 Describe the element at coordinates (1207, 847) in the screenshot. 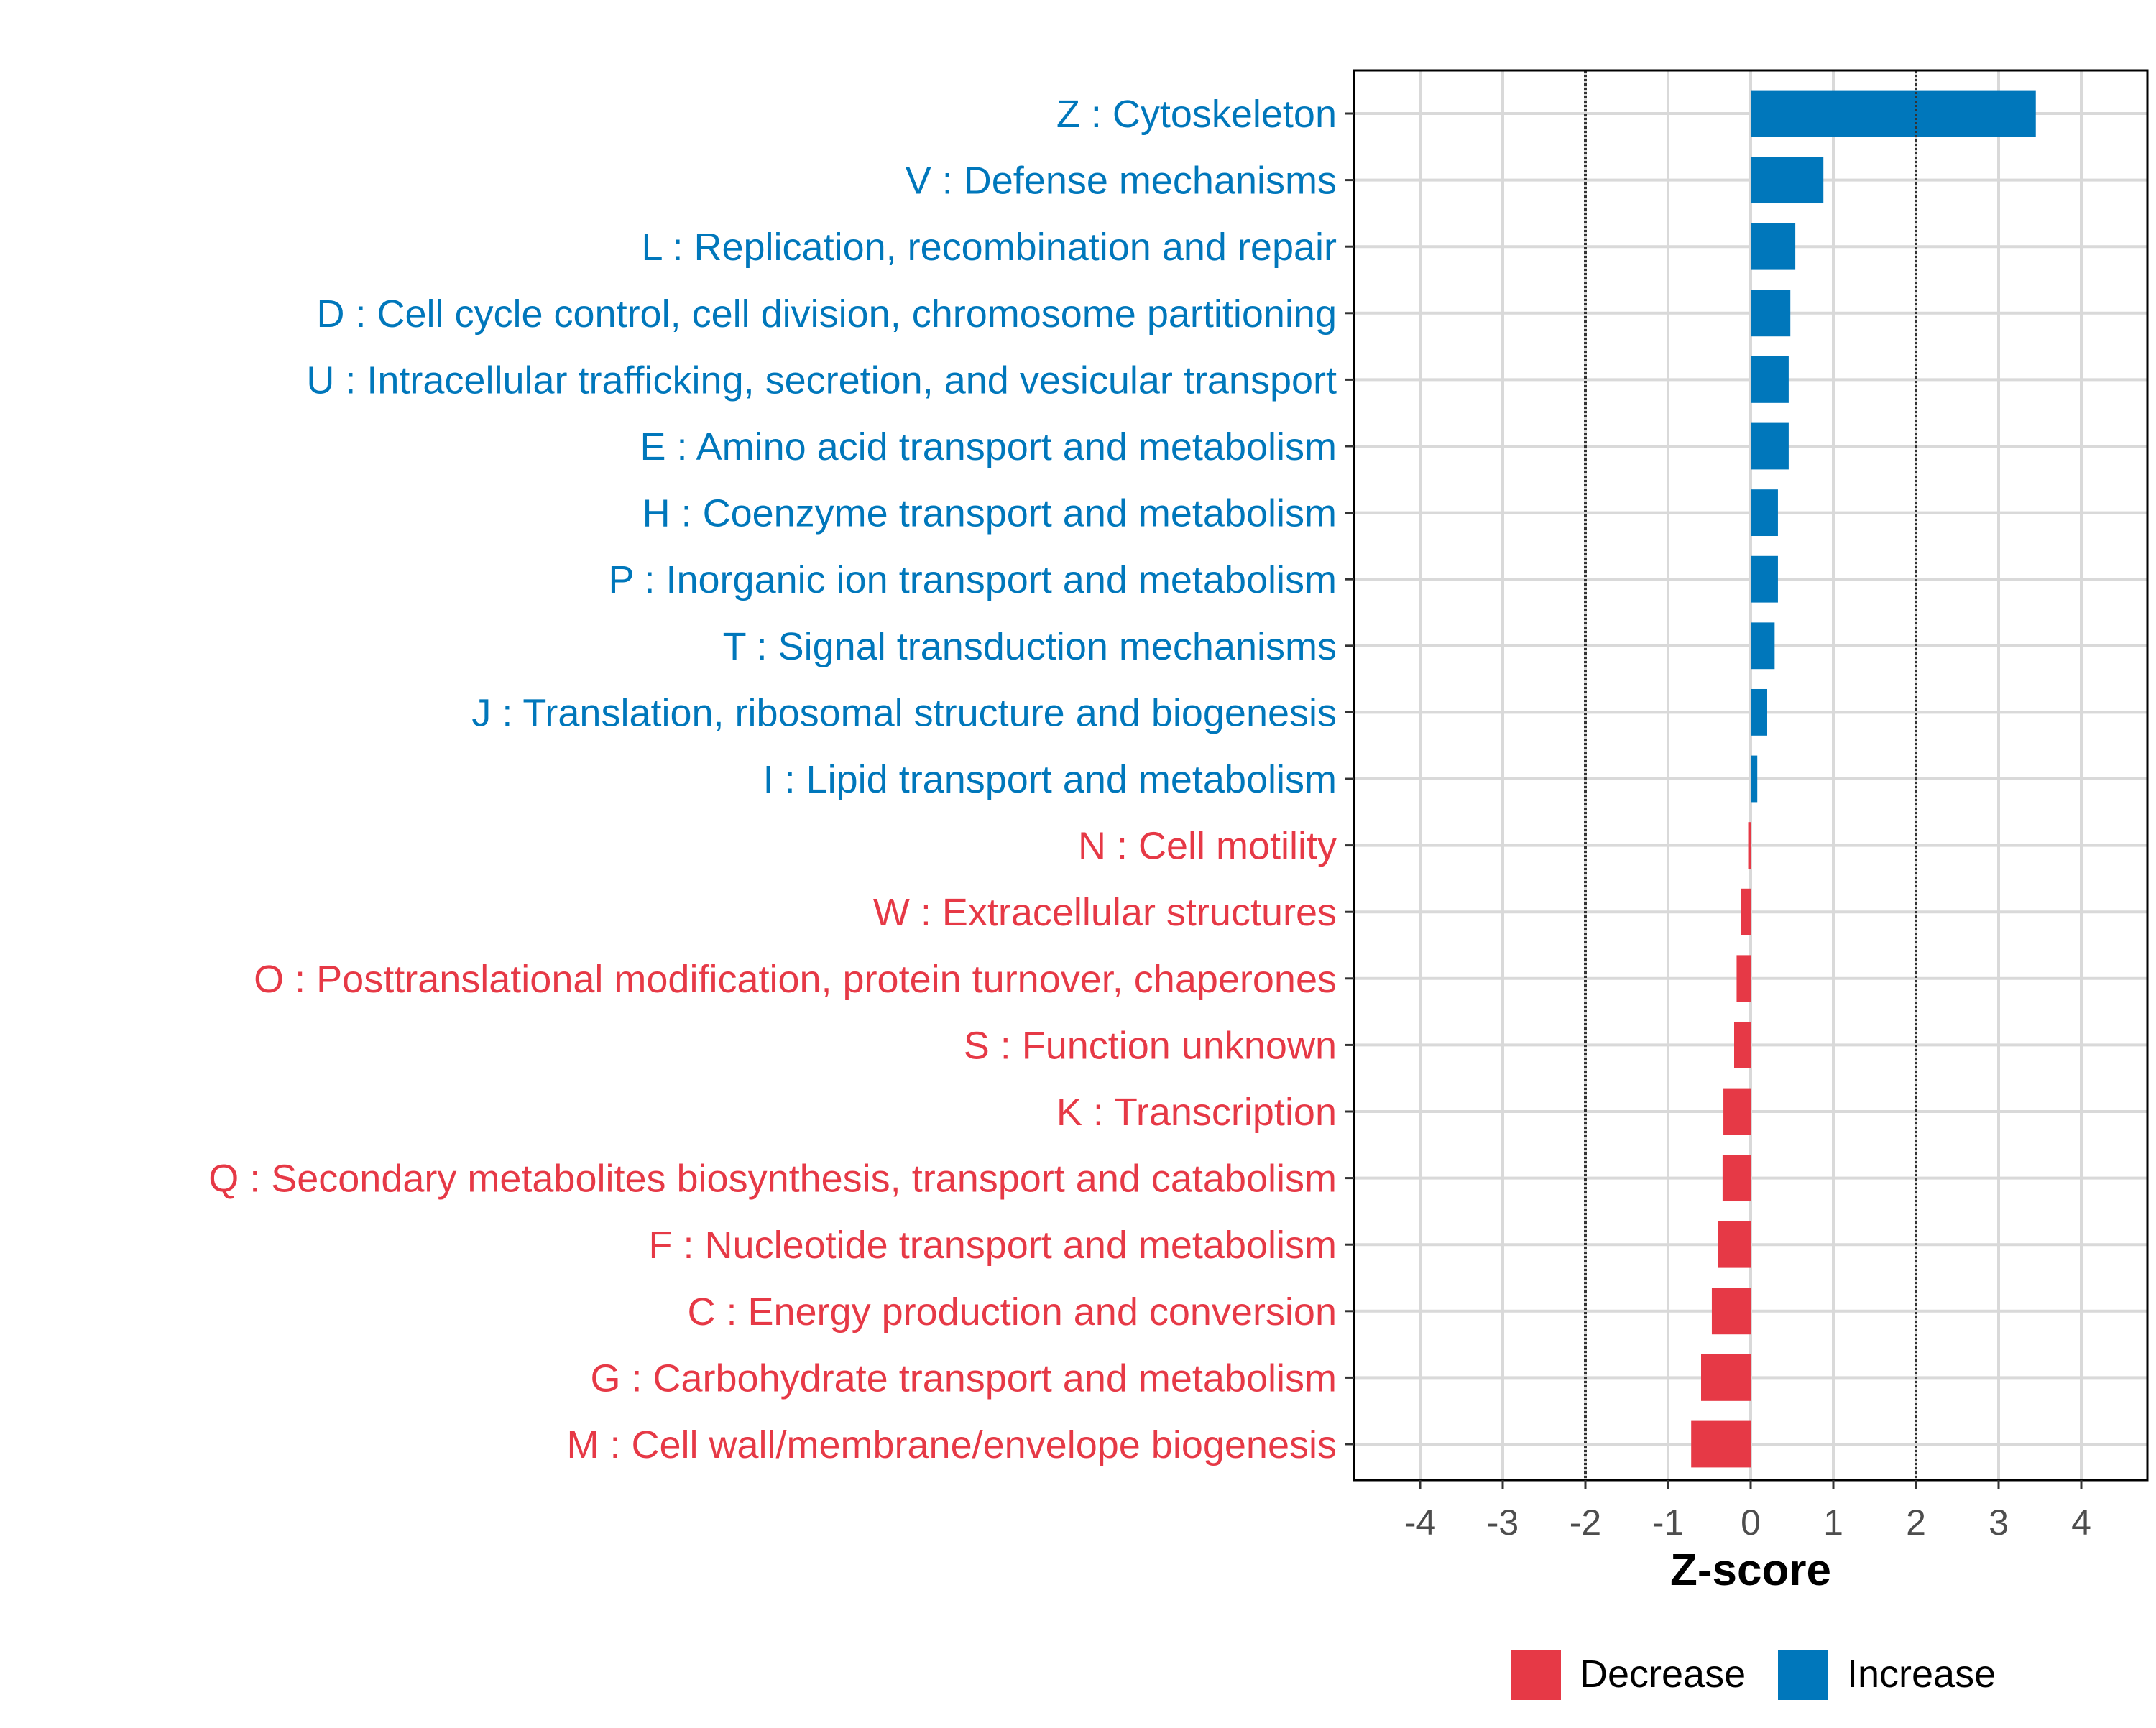

I see `y-tick-label: N : Cell motility` at that location.